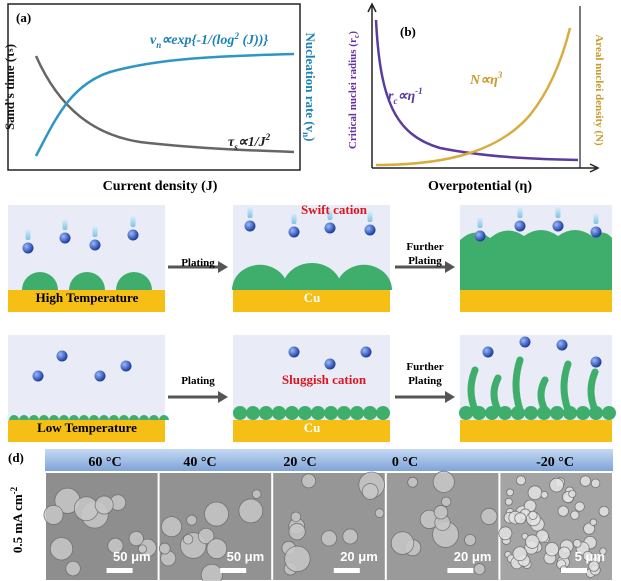 The image size is (621, 581). I want to click on formula: N∝η3, so click(486, 79).